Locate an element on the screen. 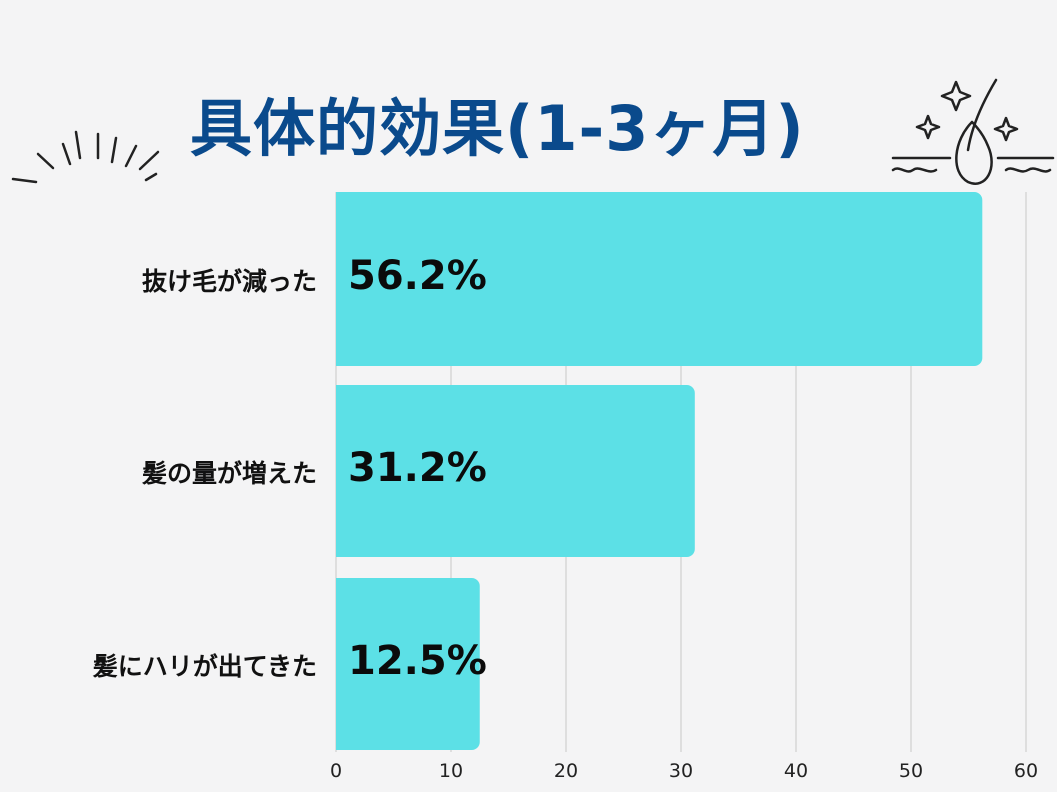 This screenshot has height=792, width=1057. category-label: 抜け毛が減った is located at coordinates (229, 281).